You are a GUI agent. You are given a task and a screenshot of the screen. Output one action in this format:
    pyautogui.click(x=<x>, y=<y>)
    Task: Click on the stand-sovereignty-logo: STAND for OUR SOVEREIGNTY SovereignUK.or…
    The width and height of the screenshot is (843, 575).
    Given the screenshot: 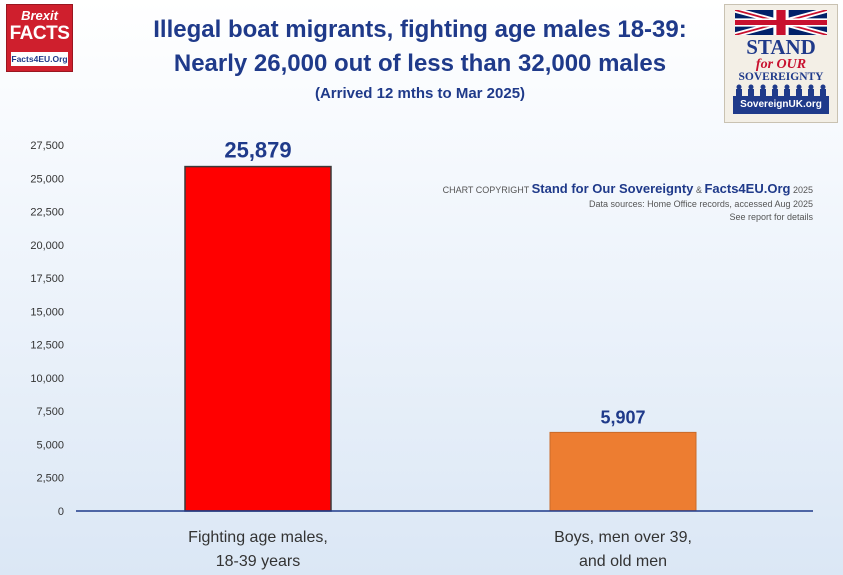 What is the action you would take?
    pyautogui.click(x=781, y=63)
    